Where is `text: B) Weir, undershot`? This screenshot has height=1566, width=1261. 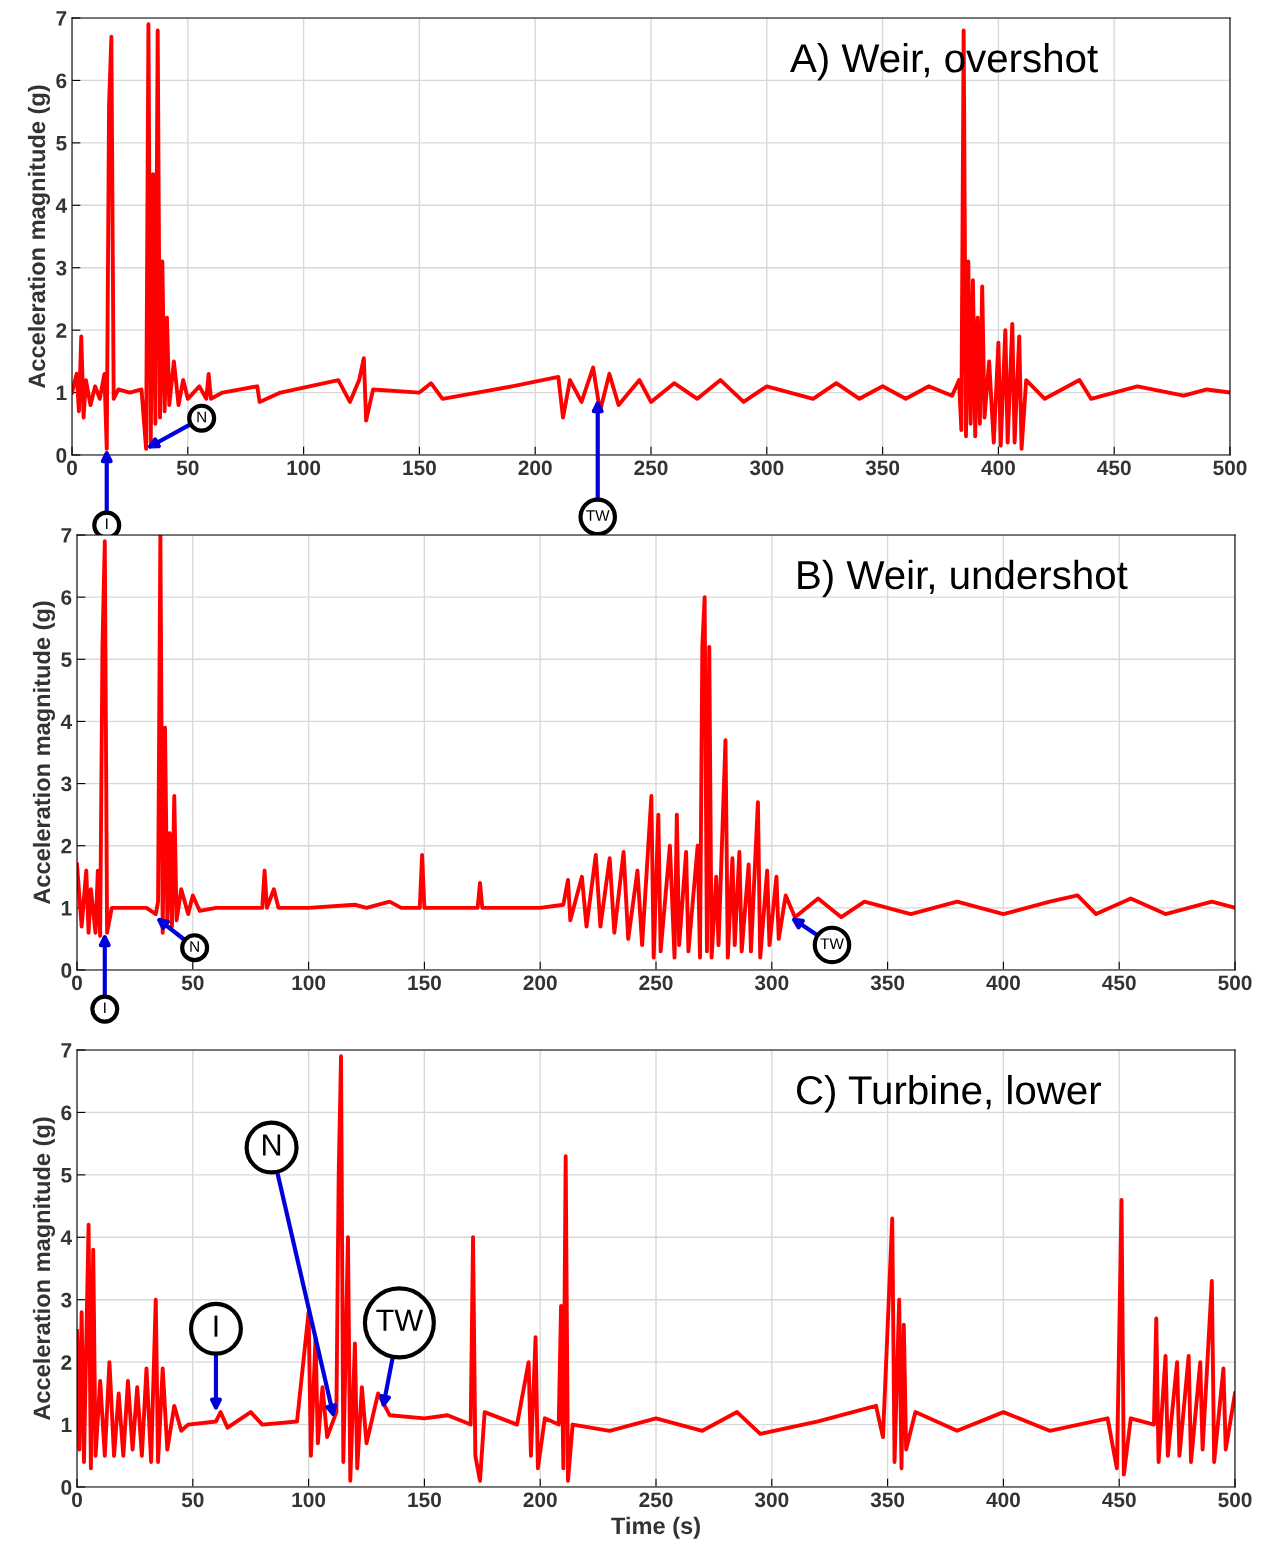 text: B) Weir, undershot is located at coordinates (963, 578).